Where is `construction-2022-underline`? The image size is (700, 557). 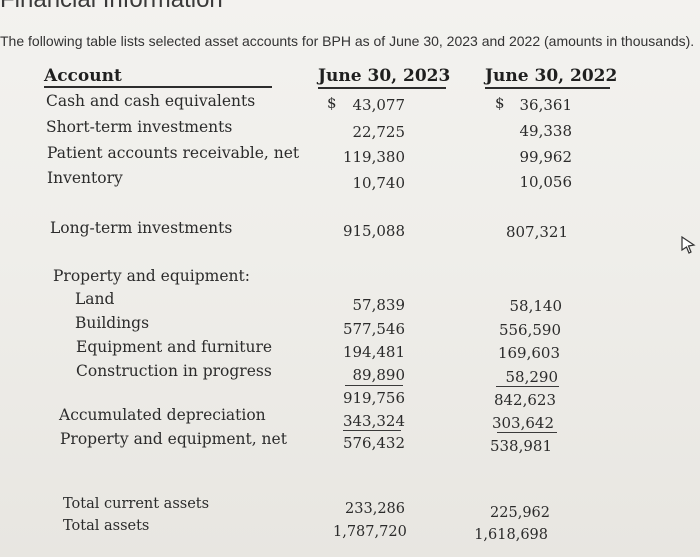
construction-2022-underline is located at coordinates (527, 386).